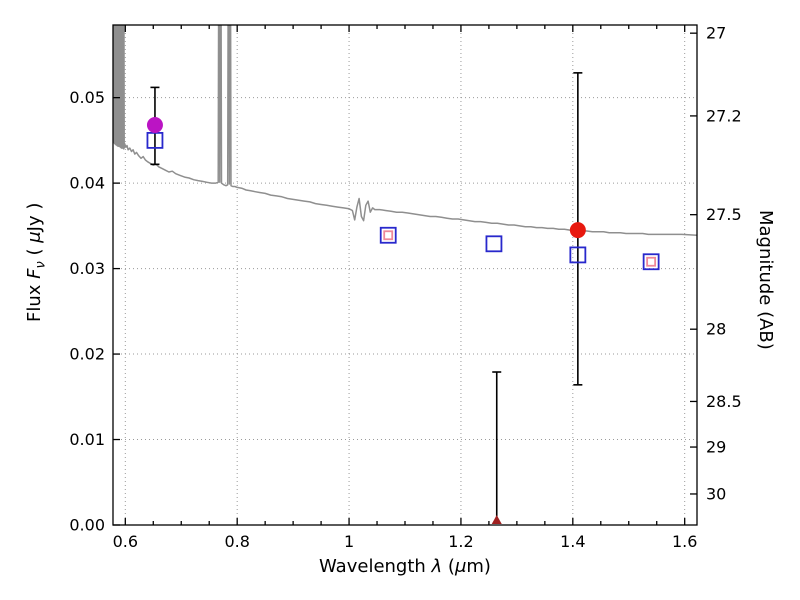 The height and width of the screenshot is (600, 800). Describe the element at coordinates (34, 300) in the screenshot. I see `flux-label-text: Flux` at that location.